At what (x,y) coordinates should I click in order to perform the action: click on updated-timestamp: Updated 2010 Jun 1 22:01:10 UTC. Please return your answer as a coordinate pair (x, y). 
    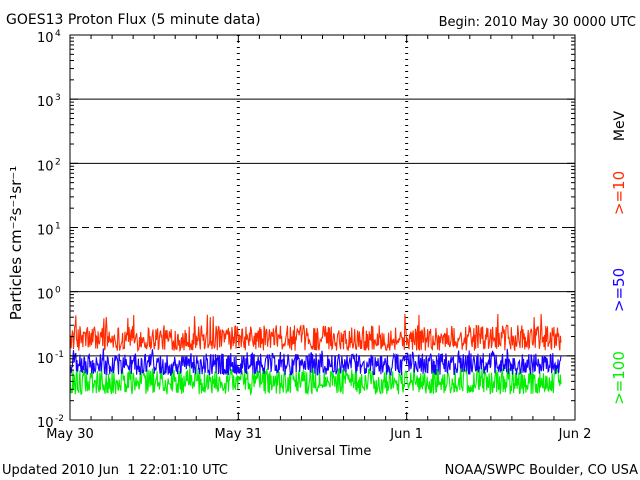
    Looking at the image, I should click on (115, 470).